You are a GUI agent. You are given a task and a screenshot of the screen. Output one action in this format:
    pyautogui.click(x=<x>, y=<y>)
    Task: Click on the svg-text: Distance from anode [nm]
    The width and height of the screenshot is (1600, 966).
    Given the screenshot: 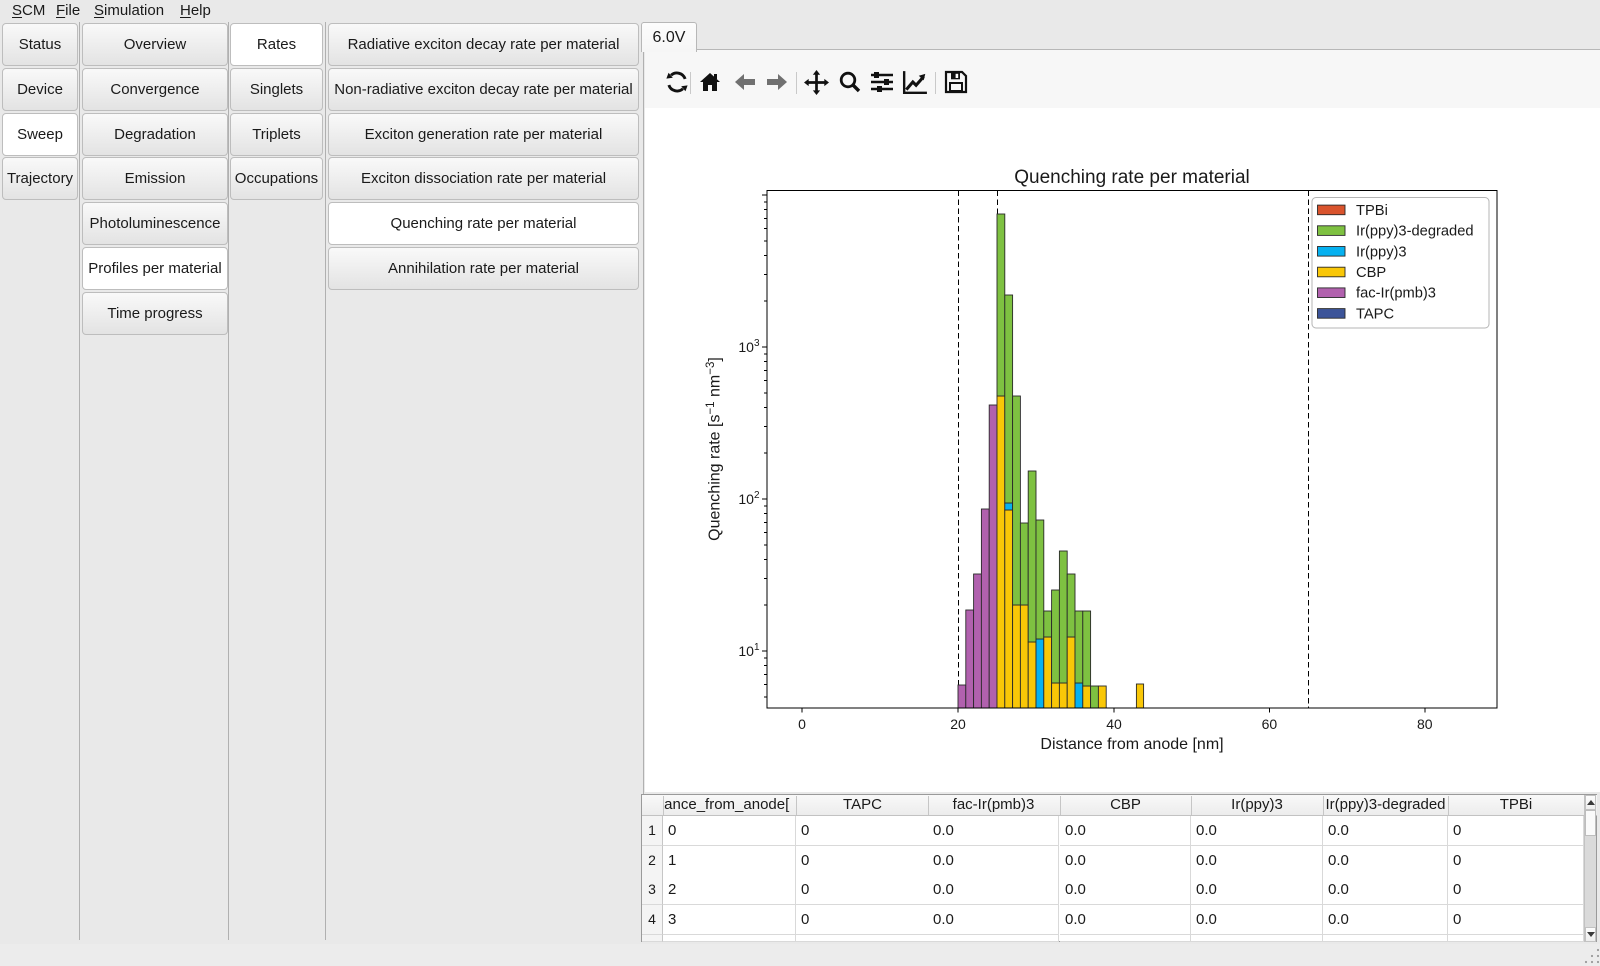 What is the action you would take?
    pyautogui.click(x=1131, y=744)
    